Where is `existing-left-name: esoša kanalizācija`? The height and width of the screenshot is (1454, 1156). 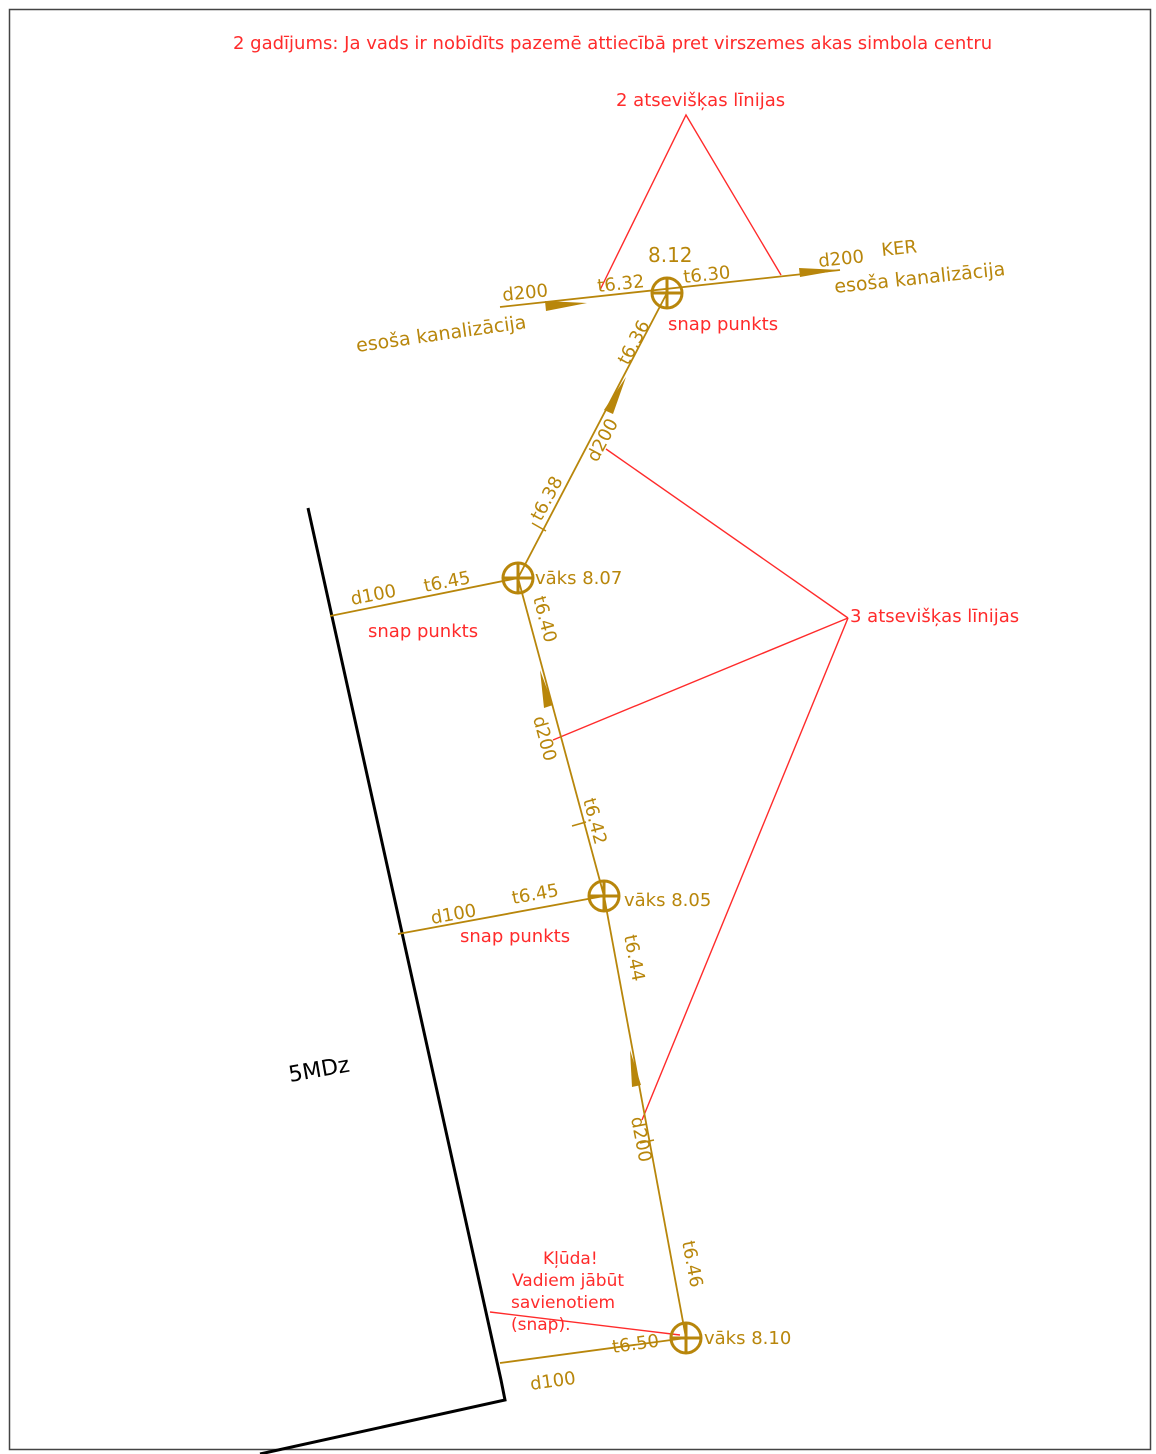 existing-left-name: esoša kanalizācija is located at coordinates (441, 334).